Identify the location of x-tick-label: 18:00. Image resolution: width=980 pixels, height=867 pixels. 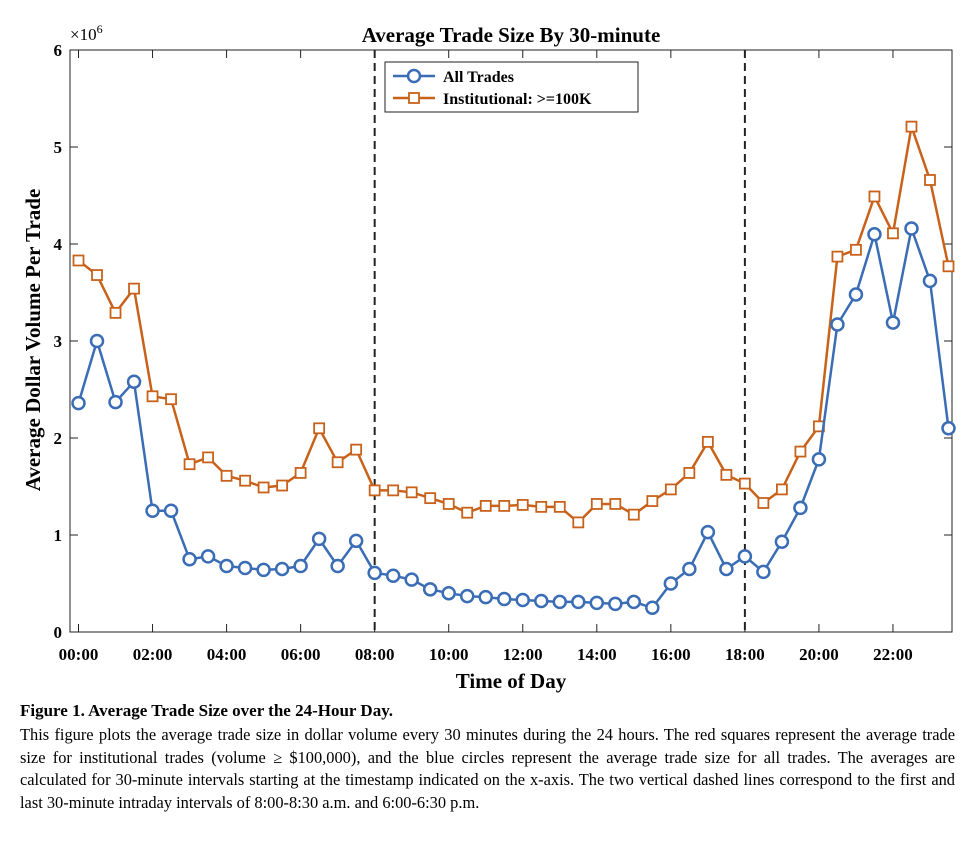
(745, 654).